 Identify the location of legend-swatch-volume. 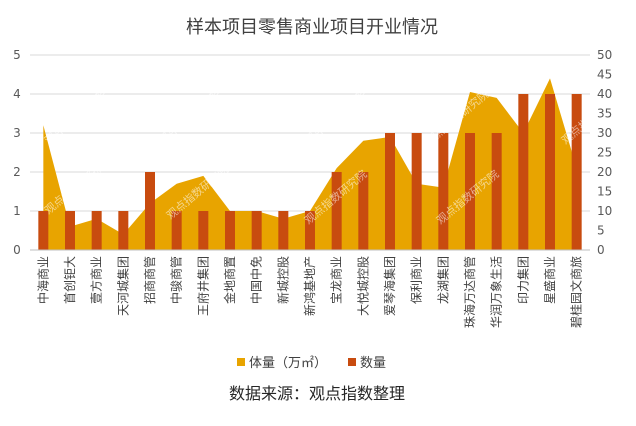
(241, 362).